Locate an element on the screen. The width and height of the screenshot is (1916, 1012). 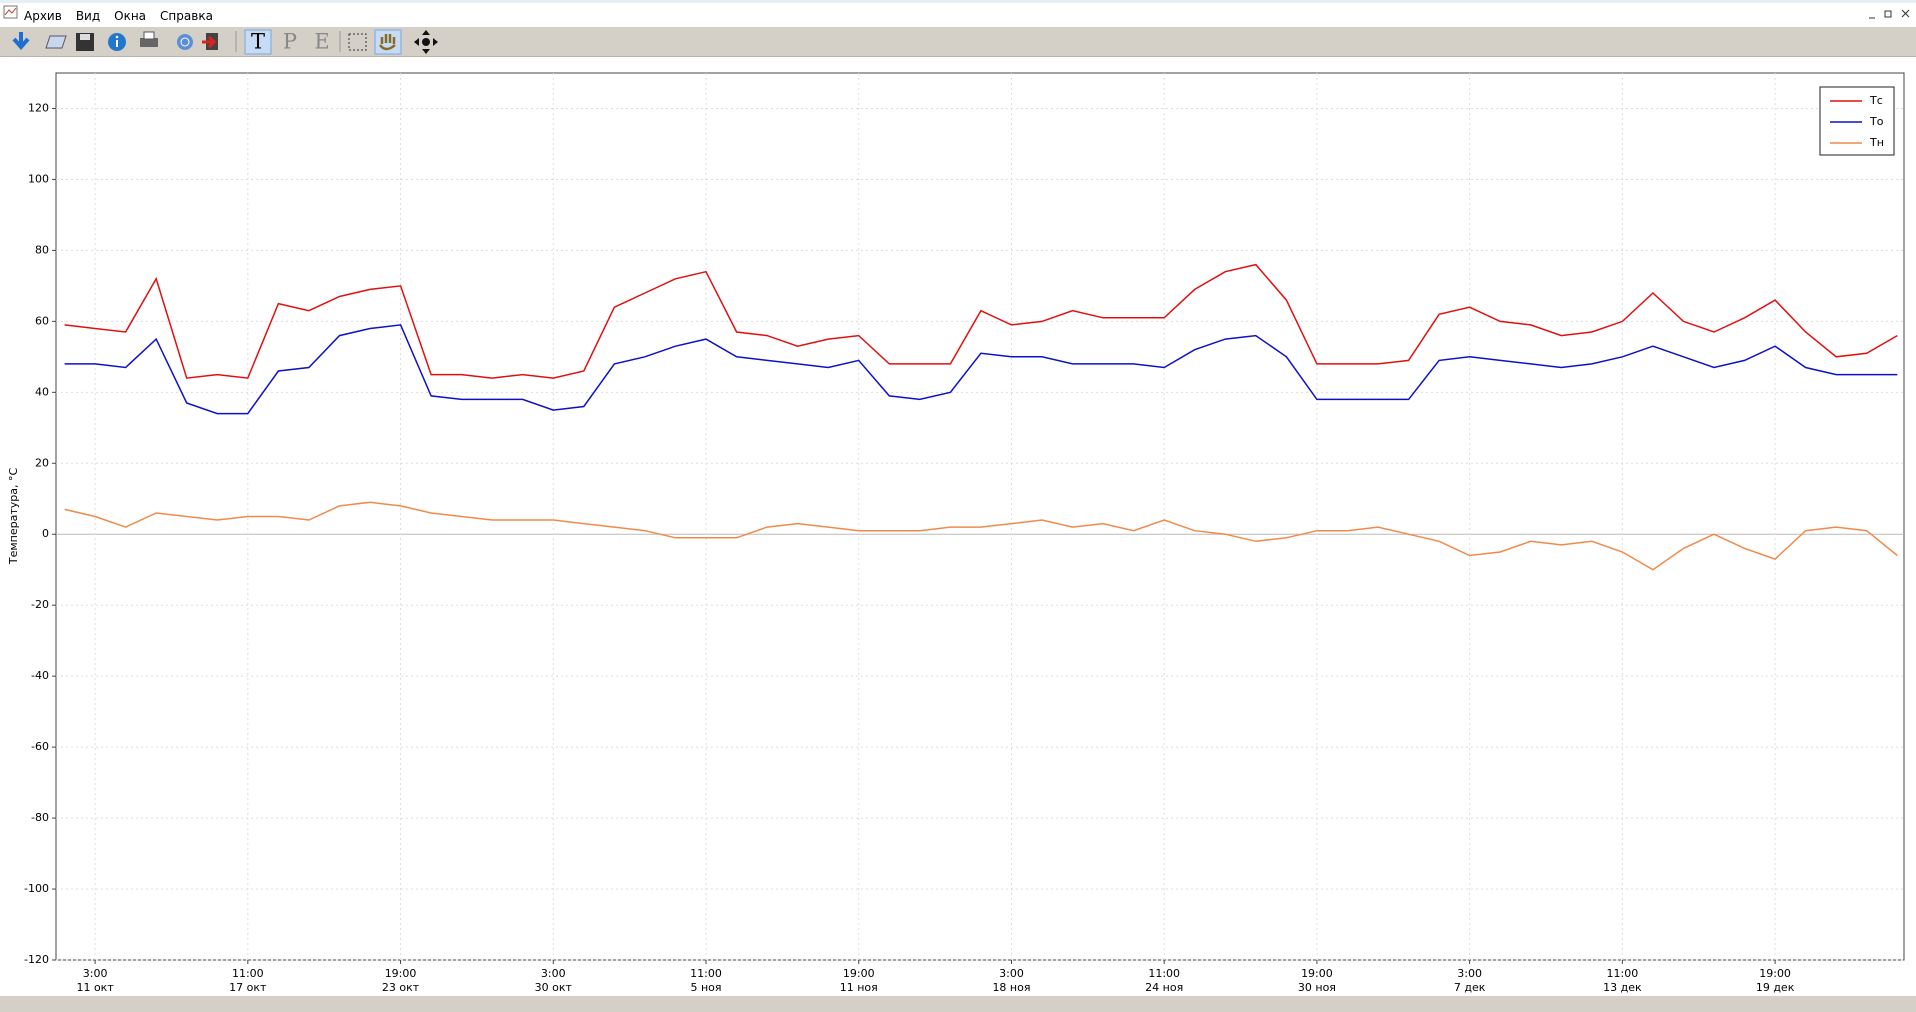
y-tick-label: -20 is located at coordinates (40, 604).